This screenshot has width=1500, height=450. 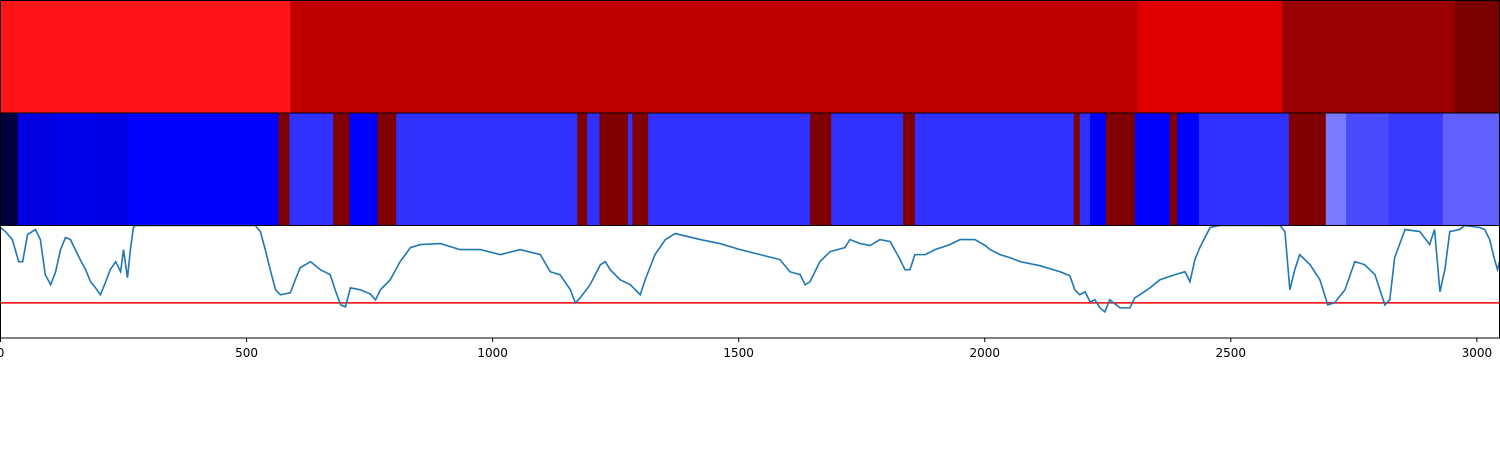 I want to click on x-tick-label: 1500, so click(x=738, y=353).